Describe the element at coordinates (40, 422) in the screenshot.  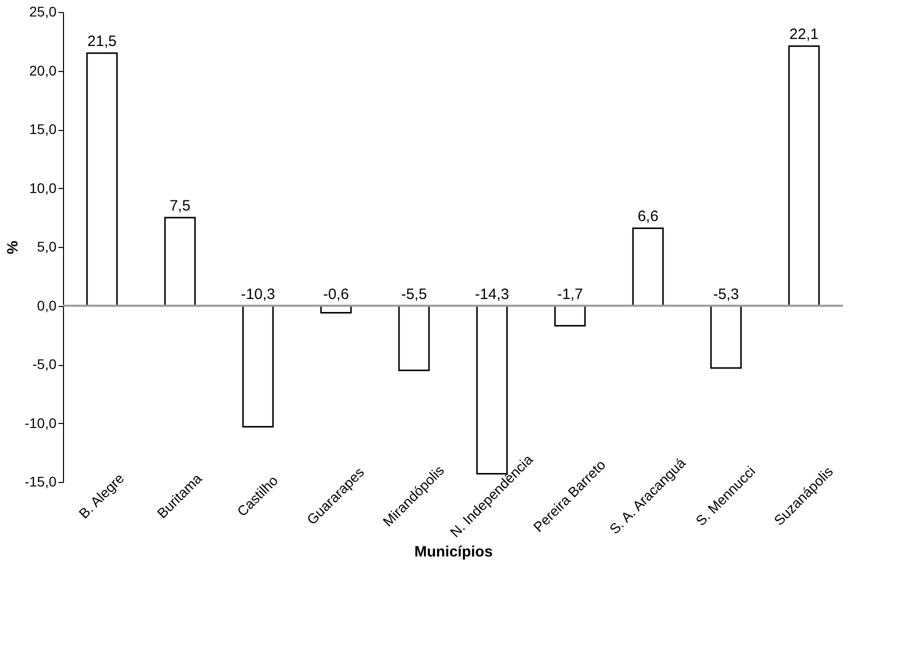
I see `y-tick-label: -10,0` at that location.